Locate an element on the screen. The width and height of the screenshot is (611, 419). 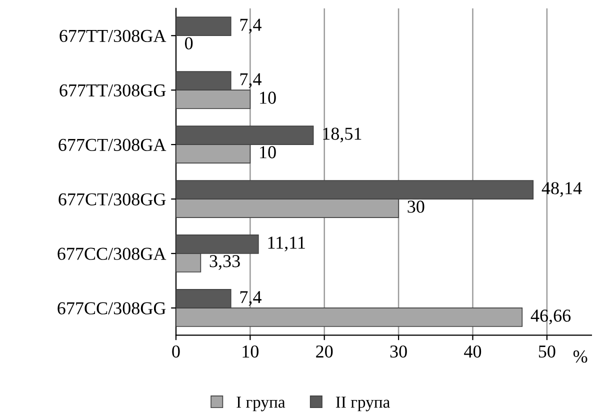
legend-label: I група is located at coordinates (261, 404).